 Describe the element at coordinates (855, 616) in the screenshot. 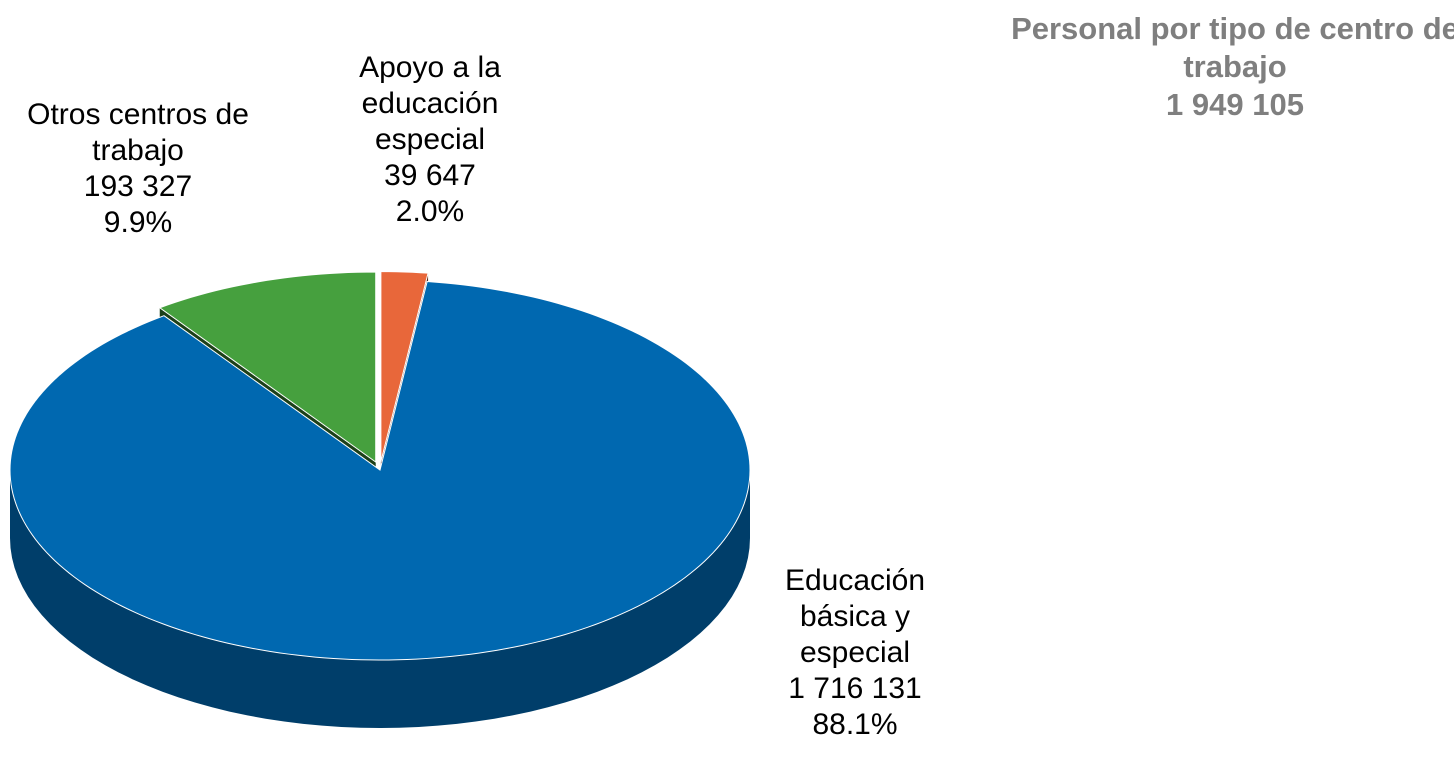

I see `label-category: Educación básica y especial` at that location.